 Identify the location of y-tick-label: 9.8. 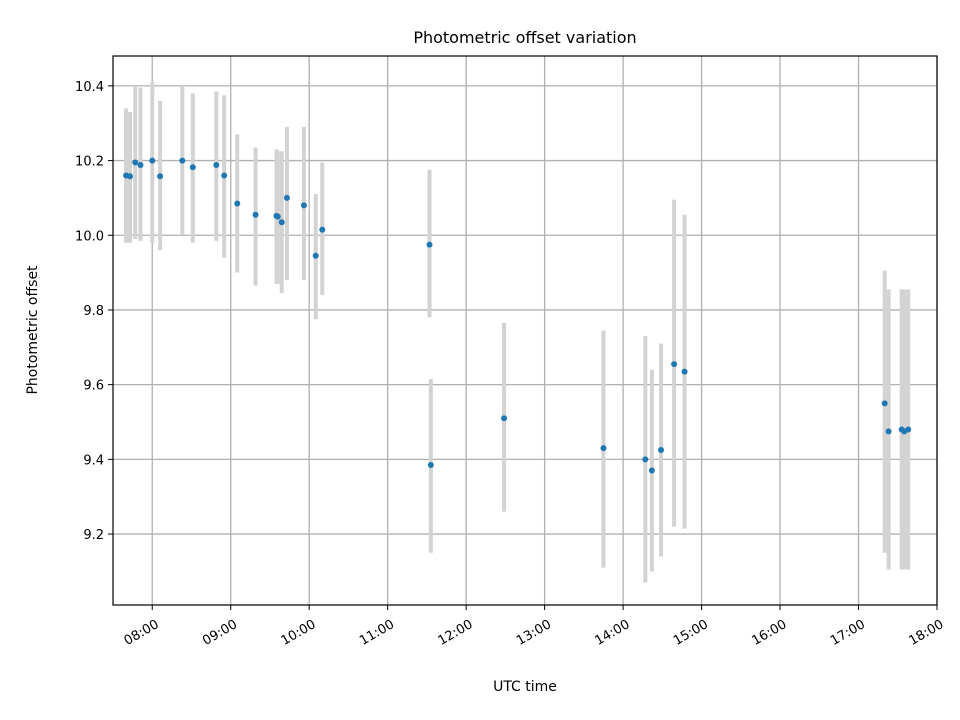
(93, 311).